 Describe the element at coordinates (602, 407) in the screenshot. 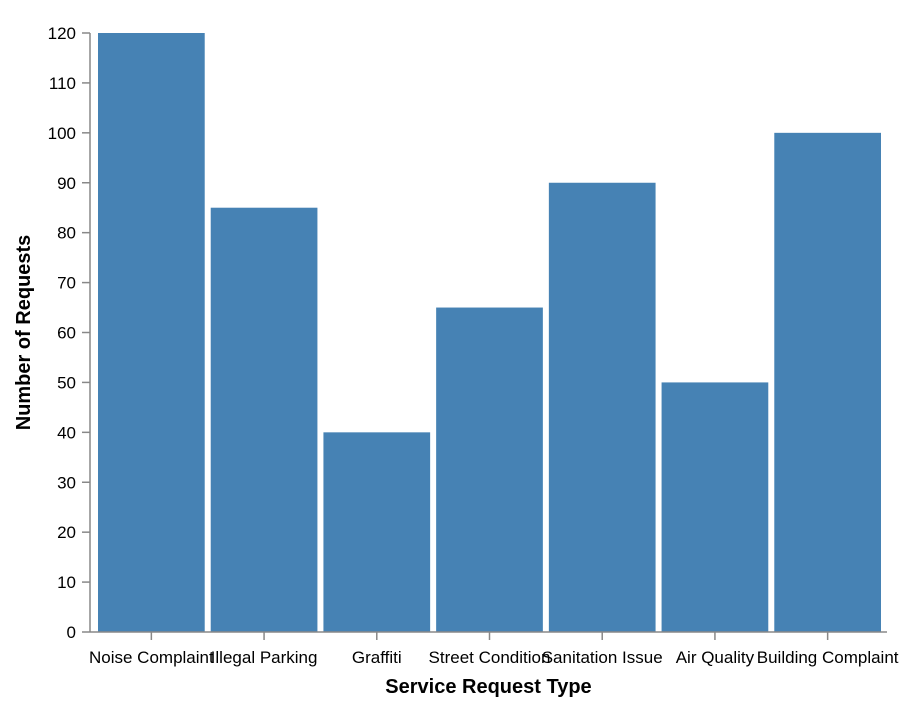

I see `bar-sanitation-issue` at that location.